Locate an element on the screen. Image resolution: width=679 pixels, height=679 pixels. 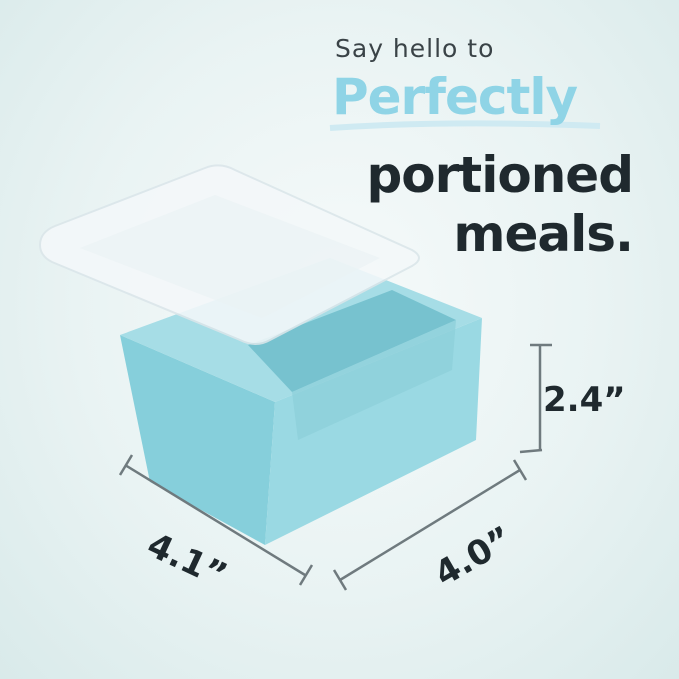
headline-intro: Say hello to is located at coordinates (415, 48).